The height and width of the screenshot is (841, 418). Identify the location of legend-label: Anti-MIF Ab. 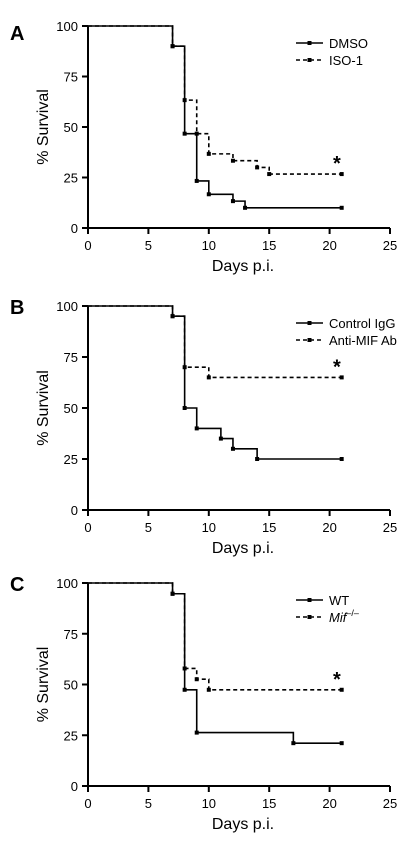
(363, 340).